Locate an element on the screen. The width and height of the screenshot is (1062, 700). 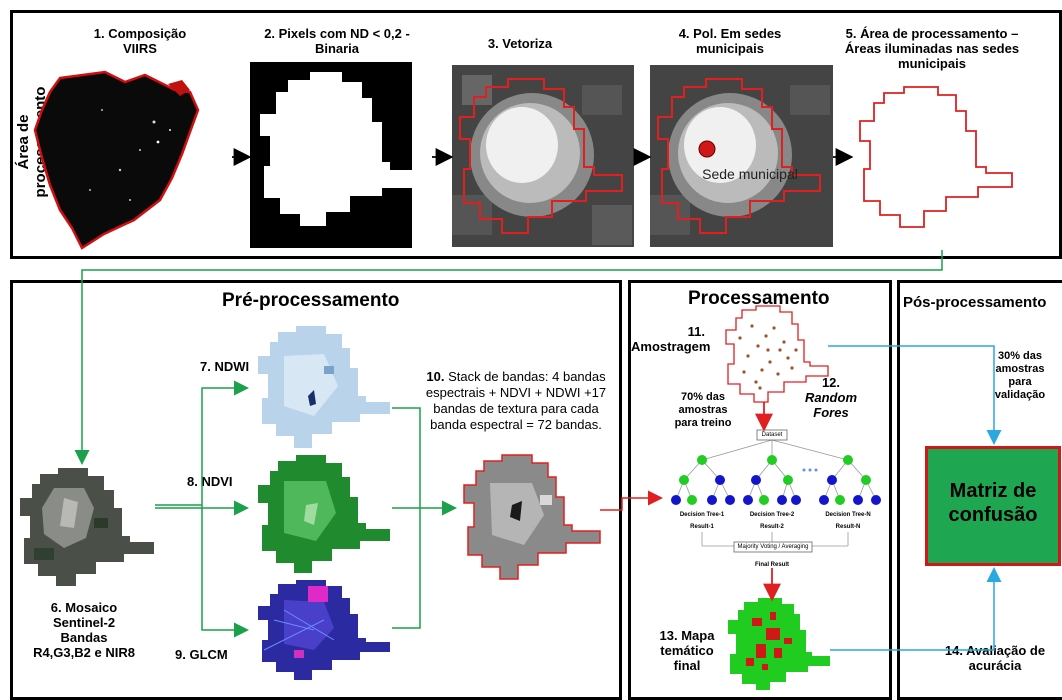
mosaic-image is located at coordinates (84, 527).